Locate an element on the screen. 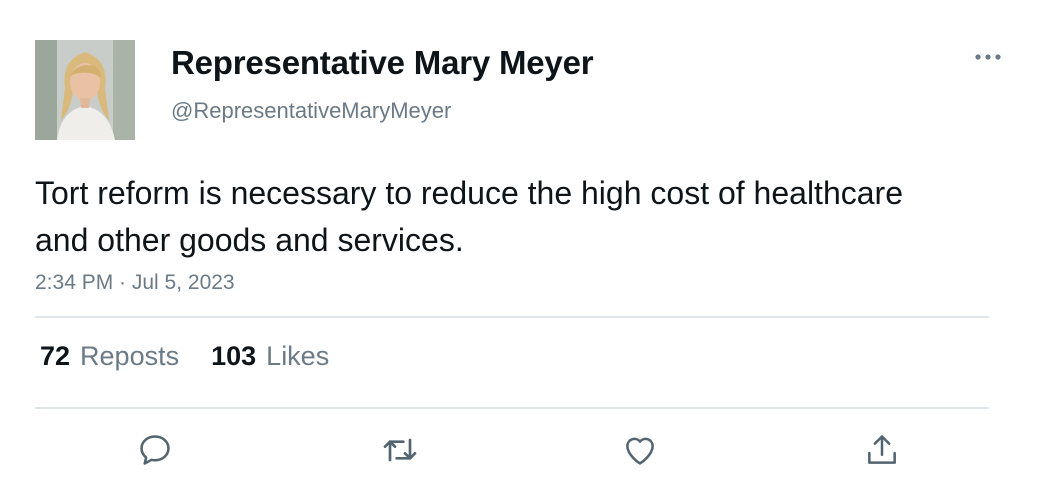 The height and width of the screenshot is (480, 1050). likes-label: Likes is located at coordinates (298, 356).